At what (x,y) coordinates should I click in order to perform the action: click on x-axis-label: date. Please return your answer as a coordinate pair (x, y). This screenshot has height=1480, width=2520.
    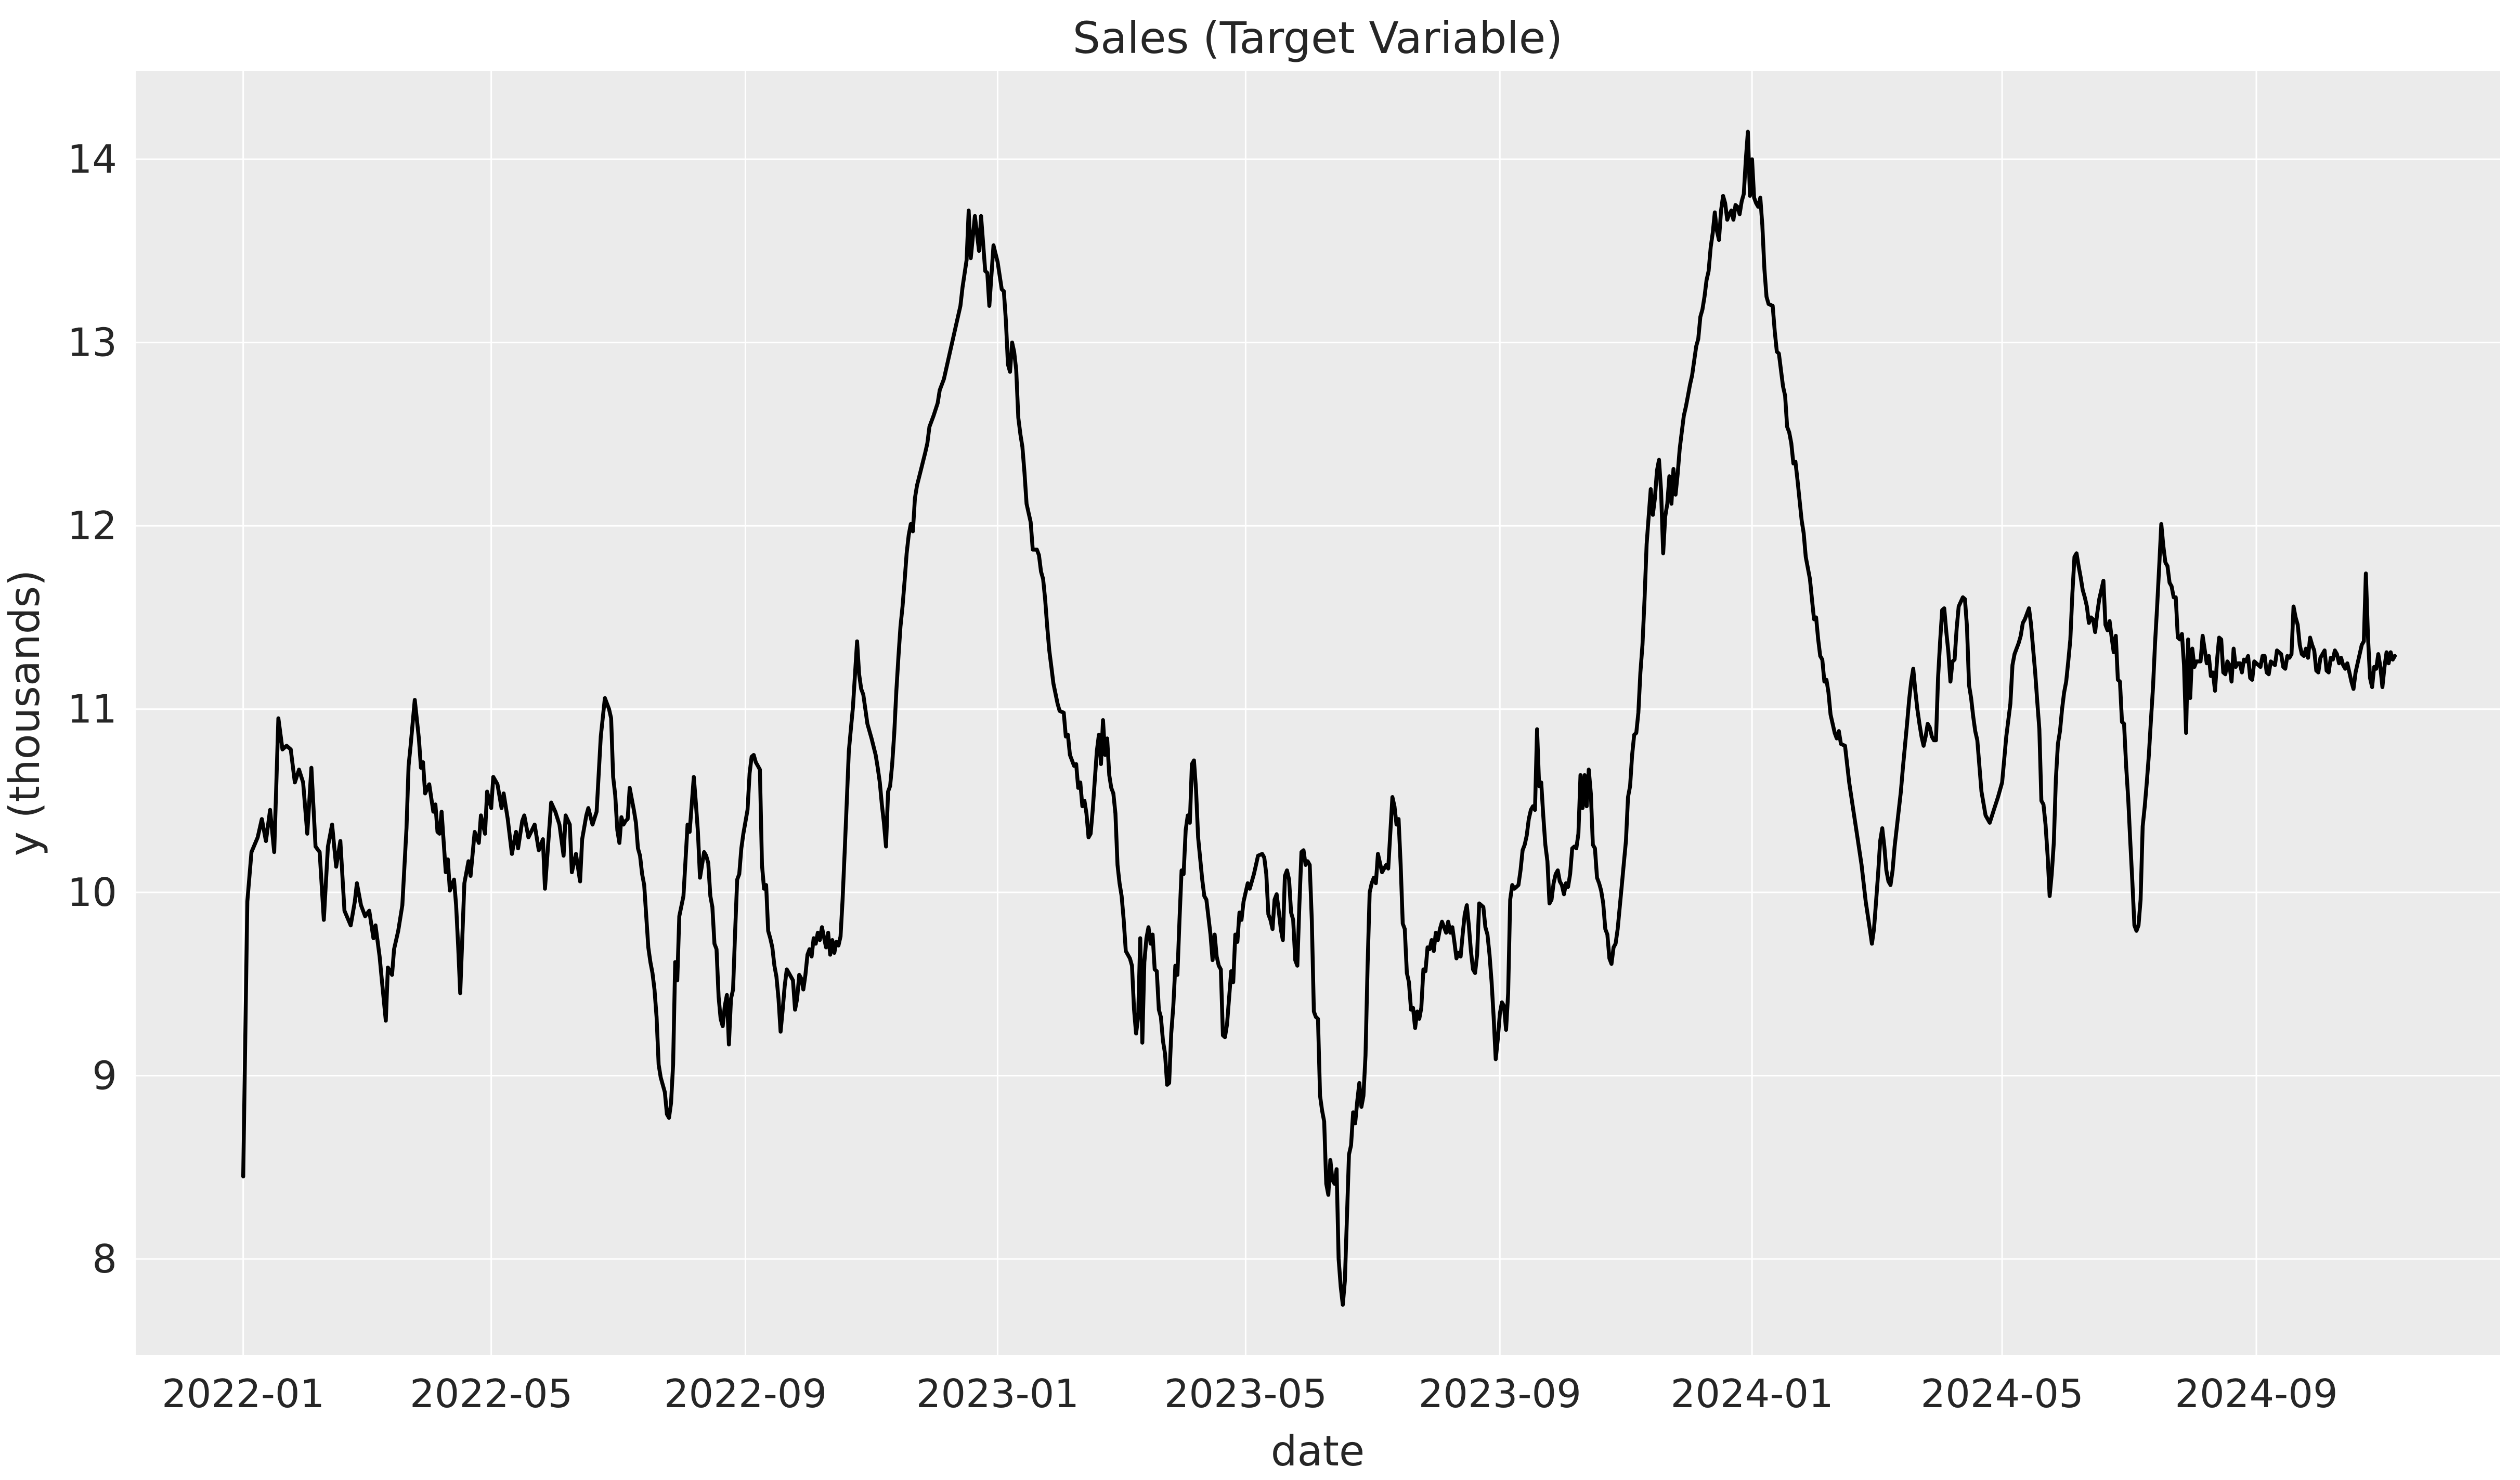
    Looking at the image, I should click on (1318, 1451).